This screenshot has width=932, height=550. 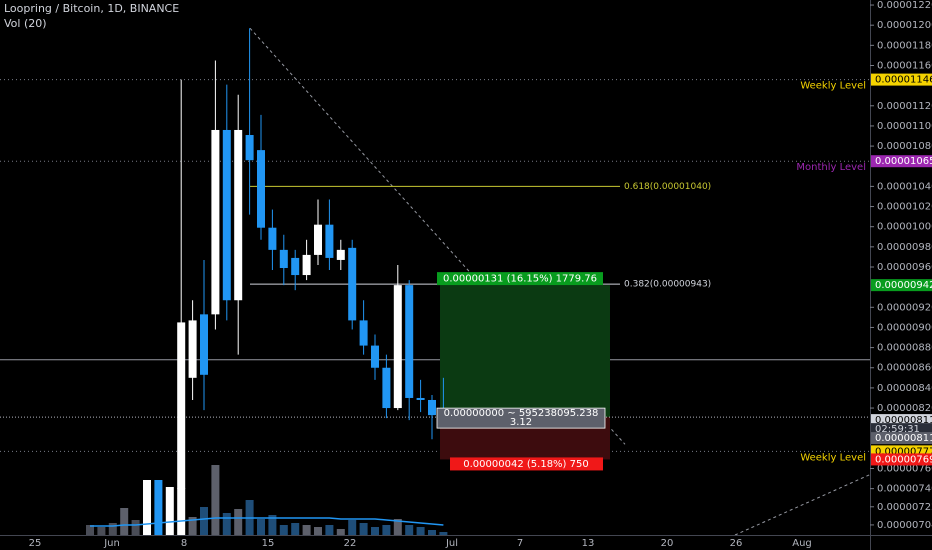 I want to click on trendline, so click(x=802, y=505).